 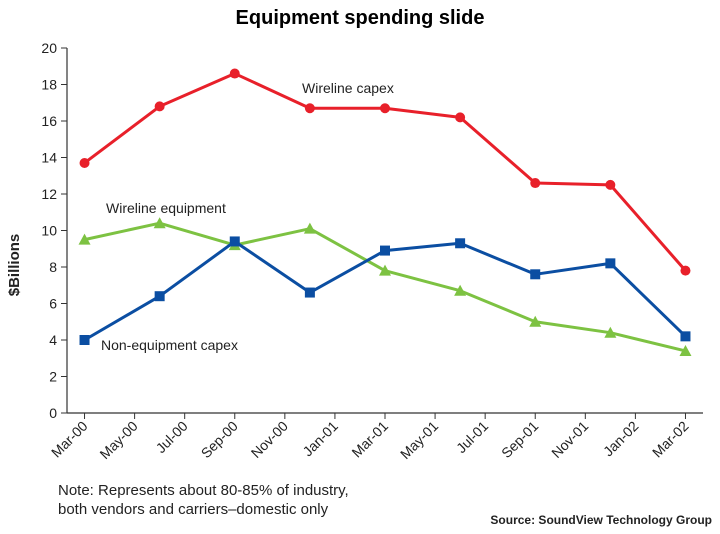 I want to click on x-tick-label: Nov-00, so click(x=269, y=439).